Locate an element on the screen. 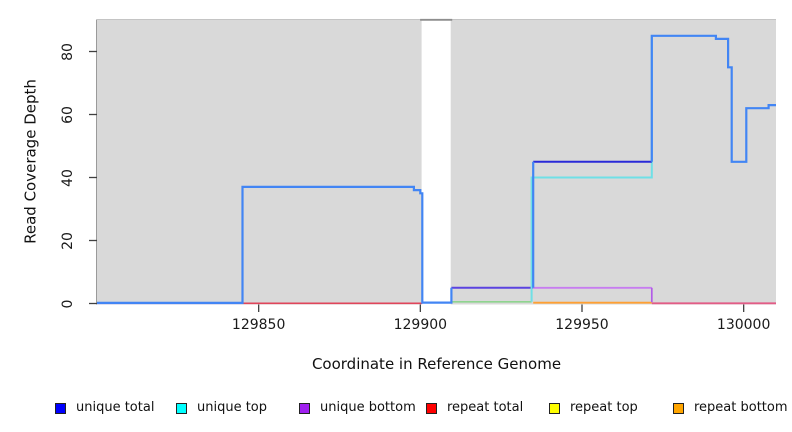  legend-item-repeat-total: repeat total is located at coordinates (474, 408).